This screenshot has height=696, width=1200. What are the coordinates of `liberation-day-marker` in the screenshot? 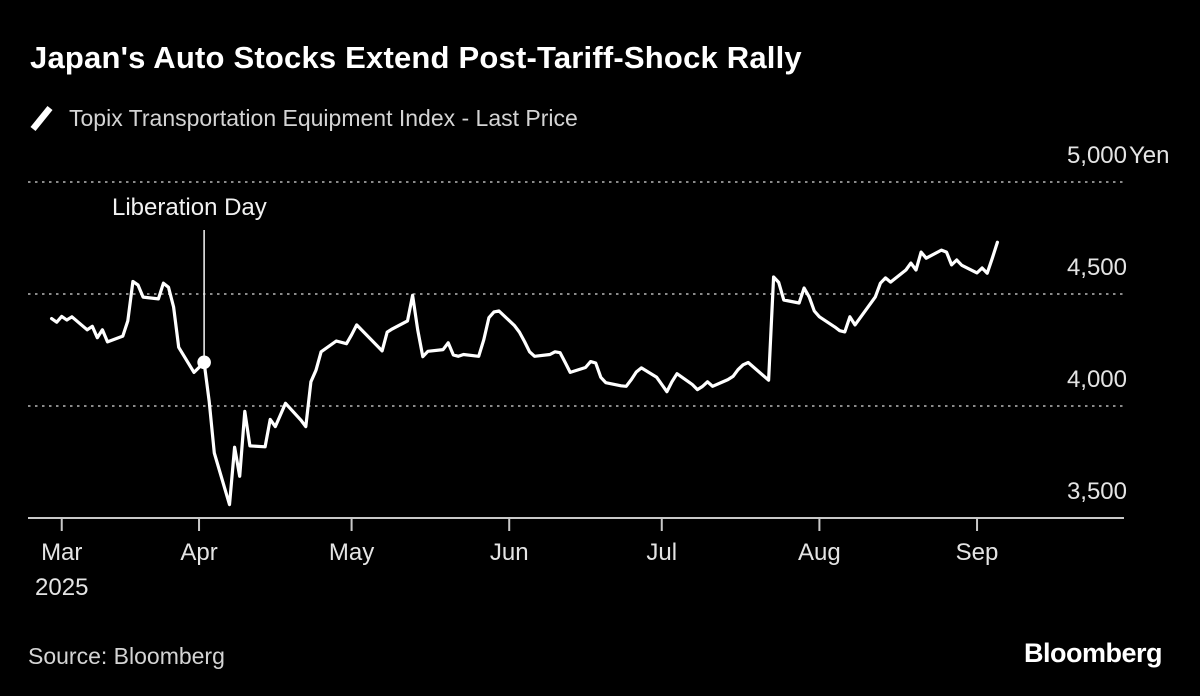 It's located at (204, 362).